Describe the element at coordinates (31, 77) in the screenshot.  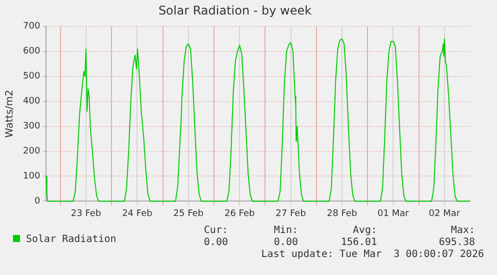
I see `y-tick-label: 500` at that location.